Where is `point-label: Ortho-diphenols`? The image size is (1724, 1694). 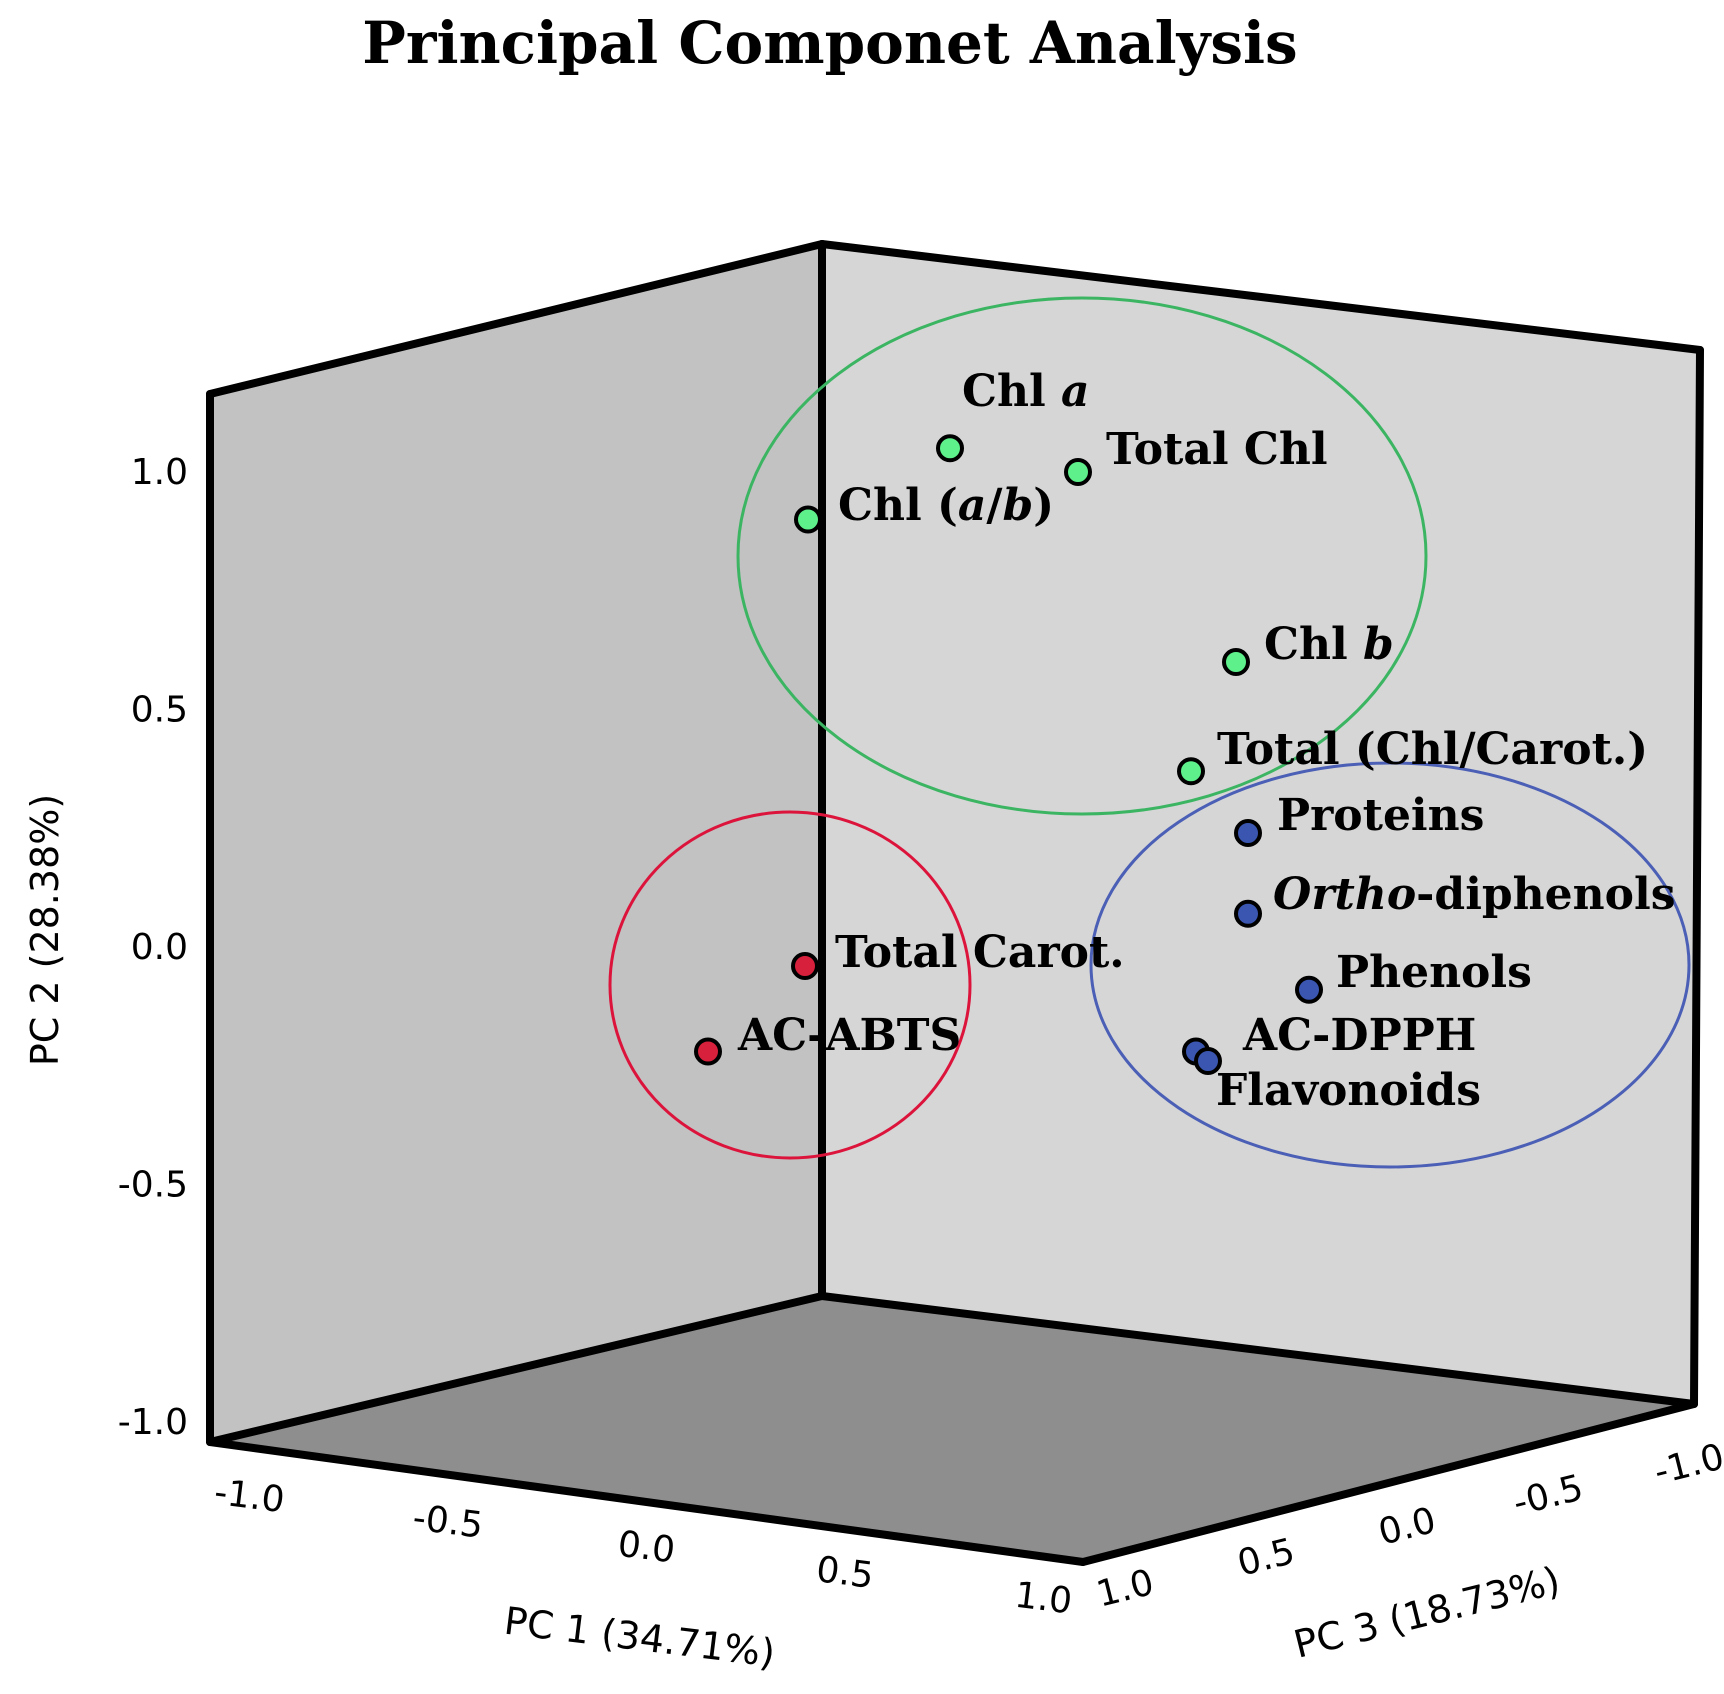
point-label: Ortho-diphenols is located at coordinates (1474, 894).